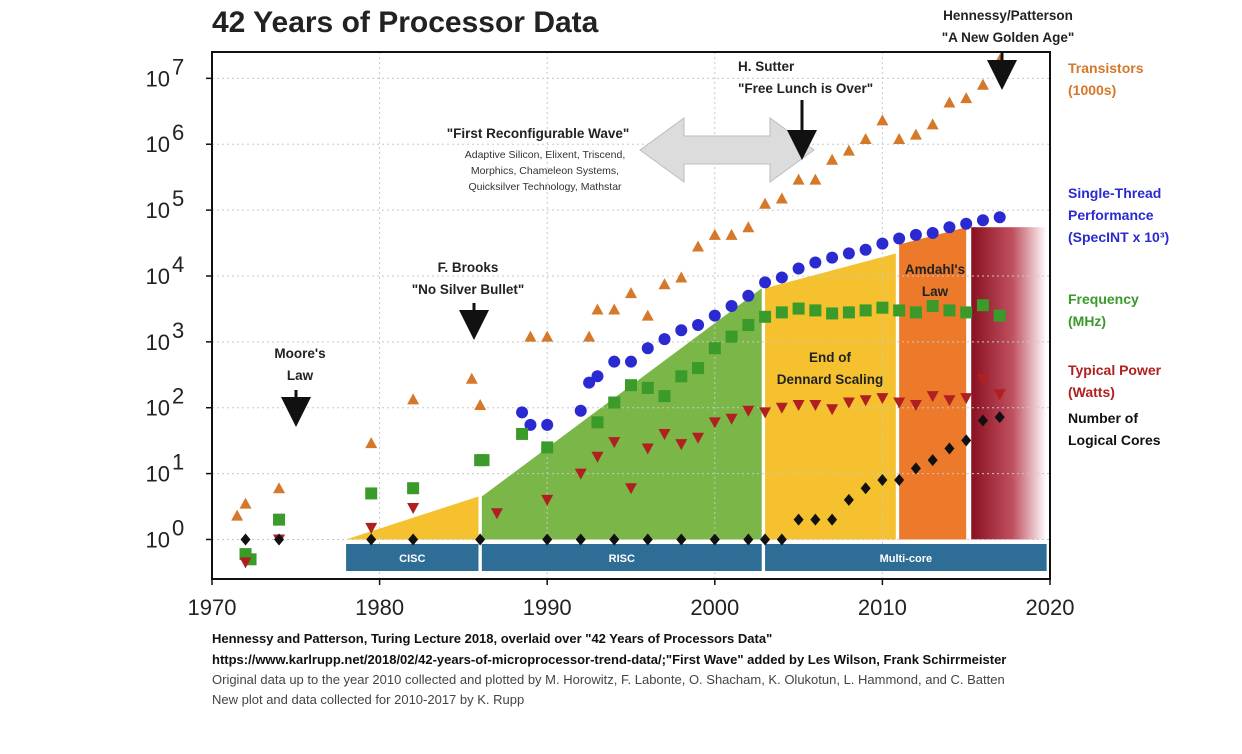  What do you see at coordinates (727, 150) in the screenshot?
I see `reconfigurable-wave-arrow` at bounding box center [727, 150].